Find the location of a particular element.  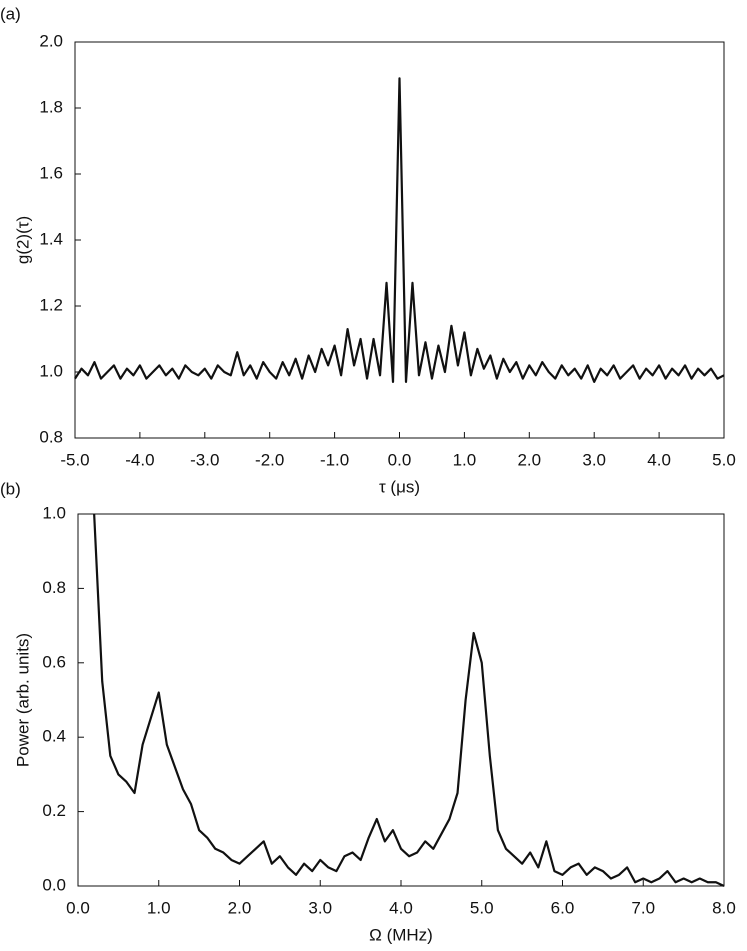

x-tick-label: -2.0 is located at coordinates (269, 459).